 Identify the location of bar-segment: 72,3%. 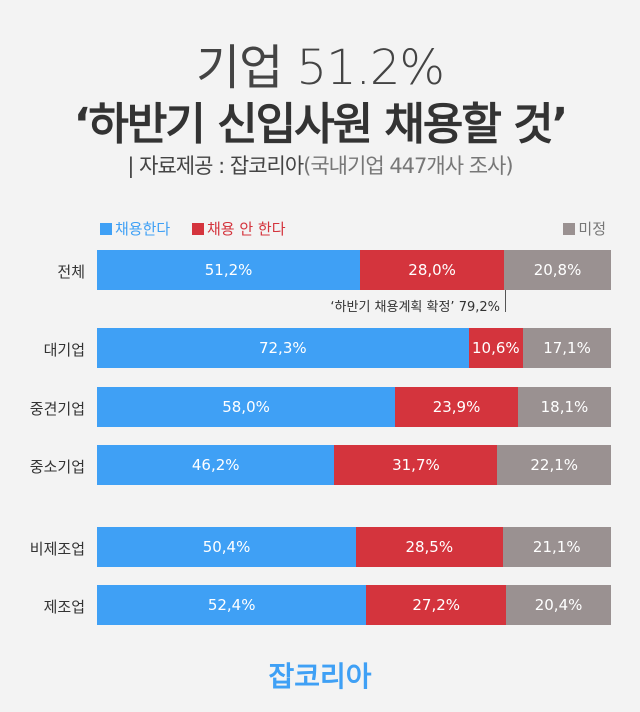
(283, 348).